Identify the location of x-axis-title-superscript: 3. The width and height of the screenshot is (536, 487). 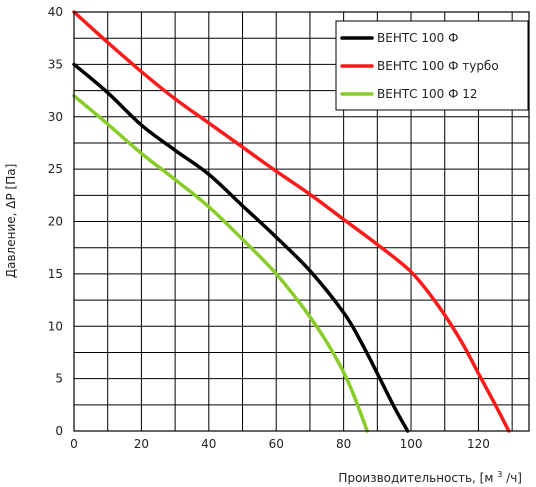
(499, 474).